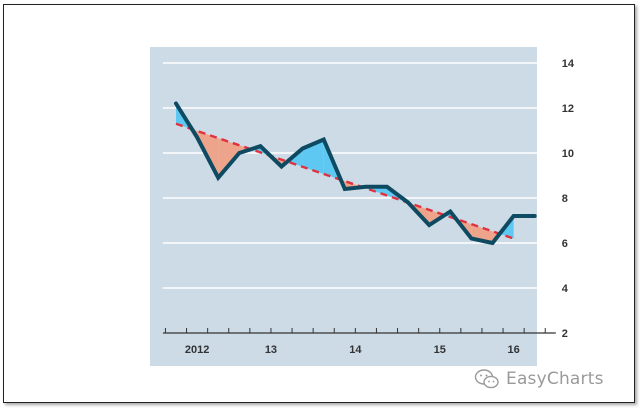  What do you see at coordinates (197, 350) in the screenshot?
I see `x-tick-label-2012: 2012` at bounding box center [197, 350].